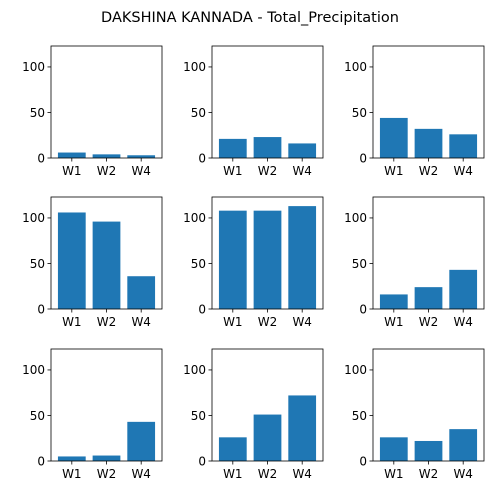 This screenshot has height=504, width=500. Describe the element at coordinates (253, 111) in the screenshot. I see `subplot-2: 0 50 100 W1 W2 W4` at that location.